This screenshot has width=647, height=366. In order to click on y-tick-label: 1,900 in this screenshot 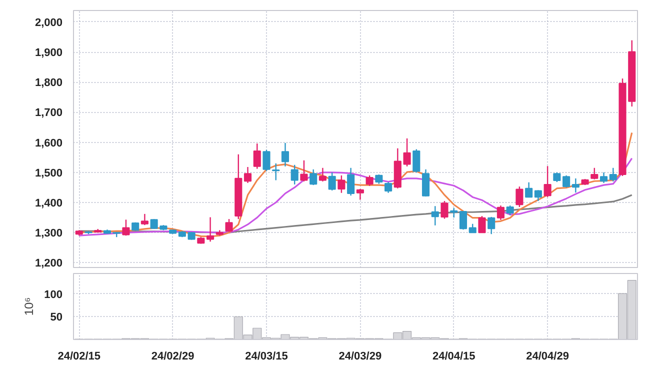, I will do `click(48, 53)`.